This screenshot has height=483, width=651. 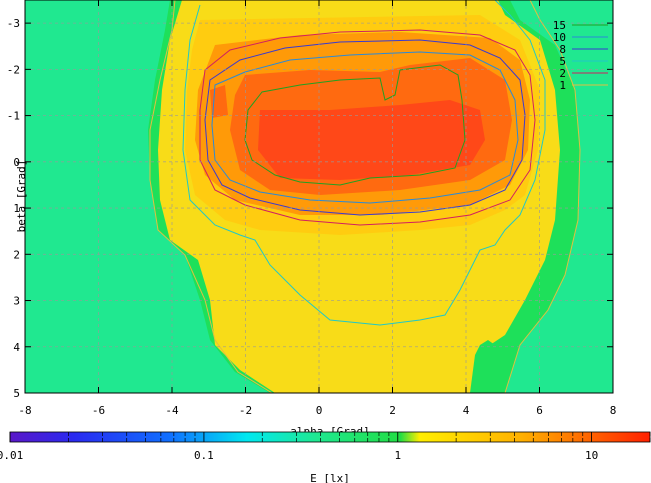 What do you see at coordinates (559, 37) in the screenshot?
I see `legend-label: 10` at bounding box center [559, 37].